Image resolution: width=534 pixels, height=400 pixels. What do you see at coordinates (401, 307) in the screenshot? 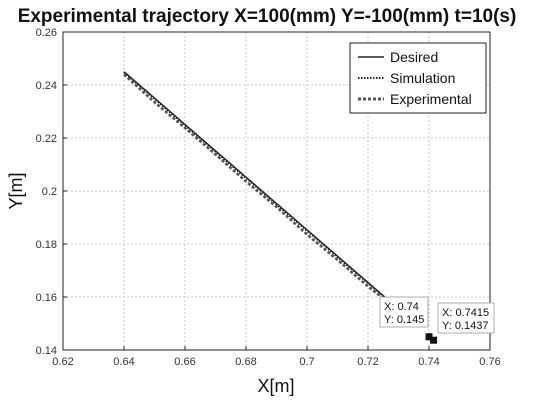
I see `datatip-1-x: X: 0.74` at bounding box center [401, 307].